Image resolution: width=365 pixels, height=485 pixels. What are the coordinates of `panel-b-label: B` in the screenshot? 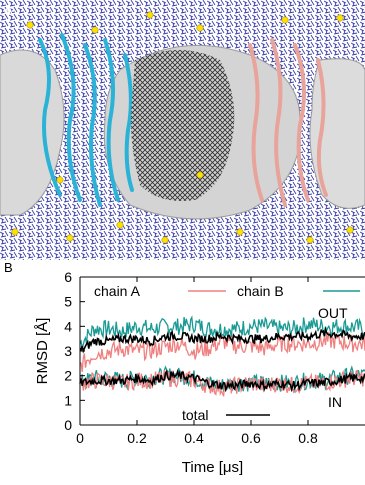 It's located at (8, 267).